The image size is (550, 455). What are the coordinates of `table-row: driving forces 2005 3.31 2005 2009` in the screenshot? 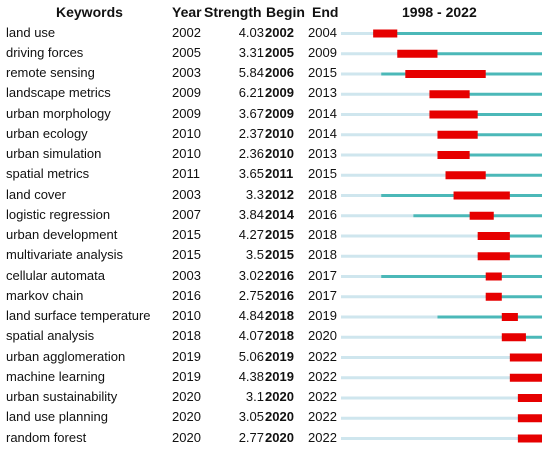 It's located at (275, 53).